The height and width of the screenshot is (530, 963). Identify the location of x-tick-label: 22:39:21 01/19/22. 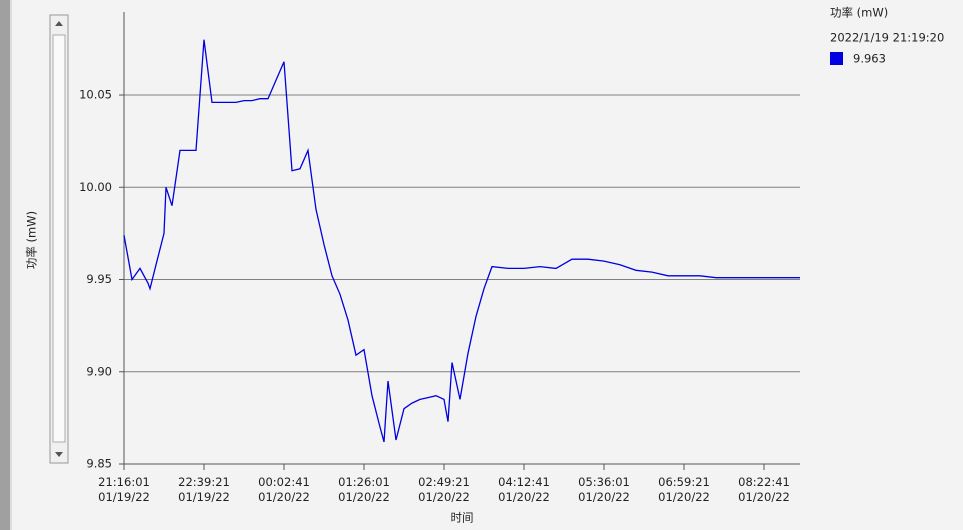
(204, 489).